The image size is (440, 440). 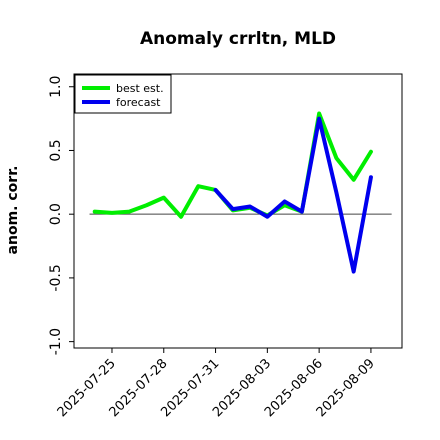 I want to click on series-line-forecast, so click(x=293, y=195).